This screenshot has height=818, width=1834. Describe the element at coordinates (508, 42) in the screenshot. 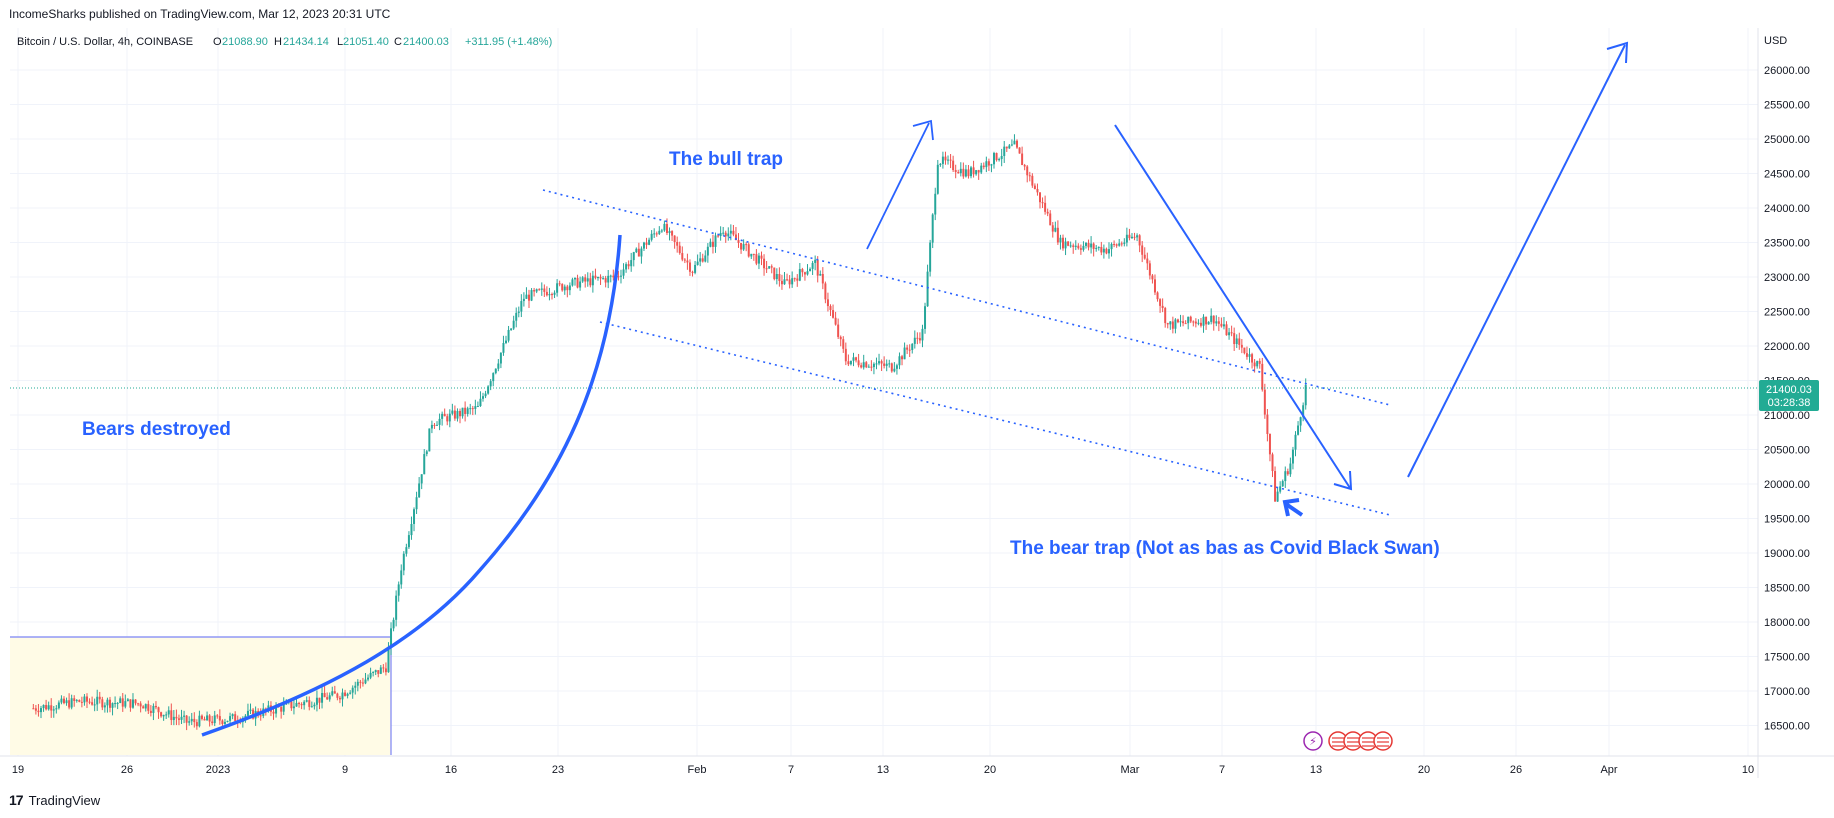

I see `ohlc-change-value: +311.95 (+1.48%)` at that location.